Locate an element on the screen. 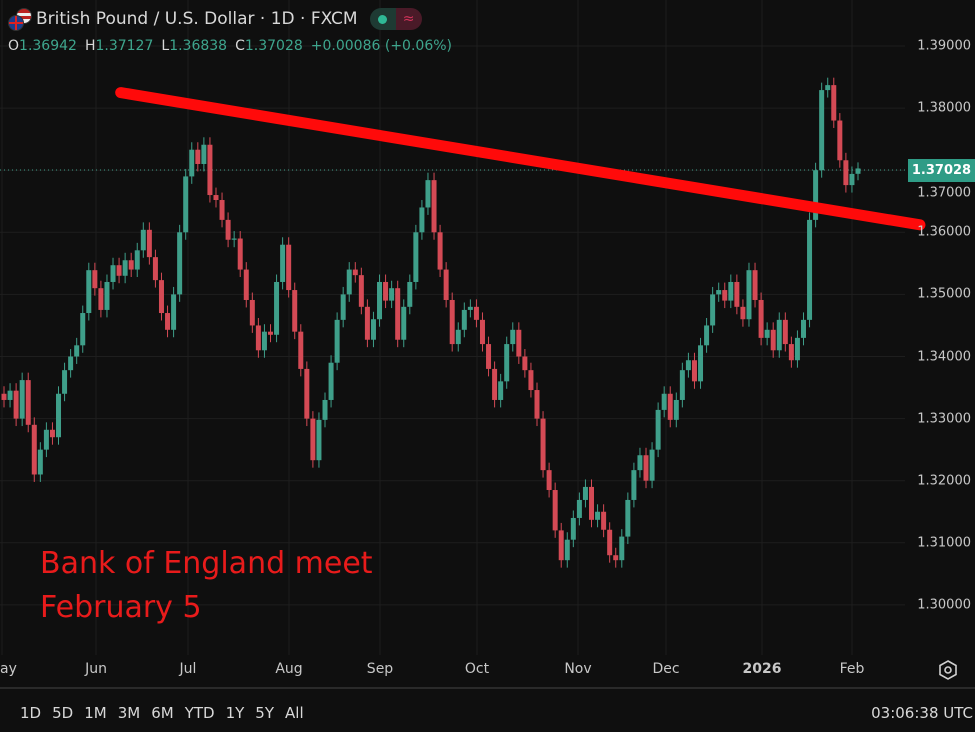 The width and height of the screenshot is (975, 732). range-1y: 1Y is located at coordinates (235, 713).